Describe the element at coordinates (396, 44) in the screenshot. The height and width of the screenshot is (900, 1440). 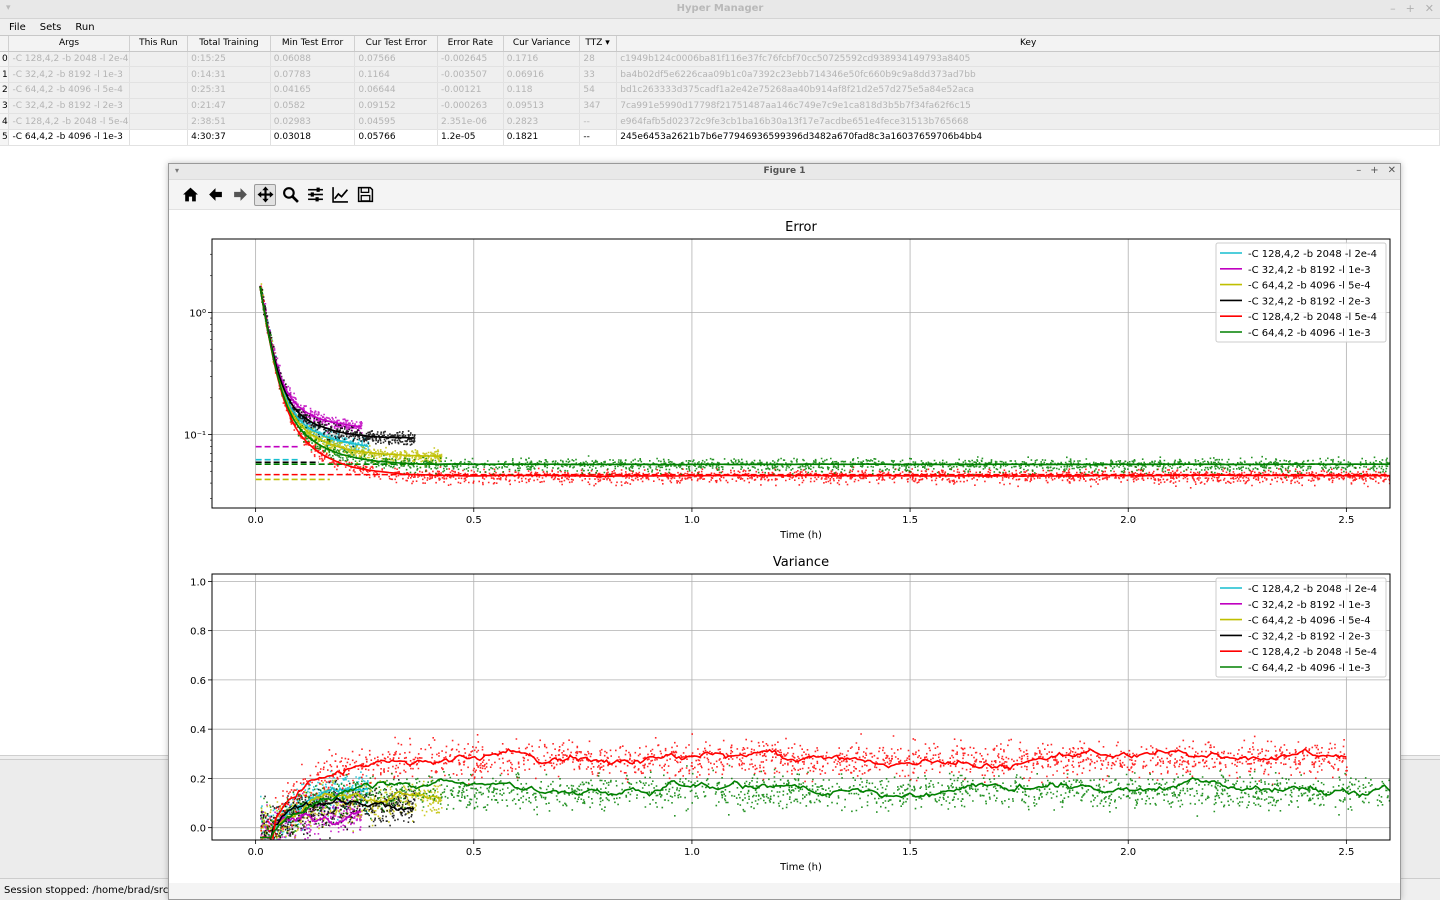
I see `column-header-cur-test-error: Cur Test Error` at that location.